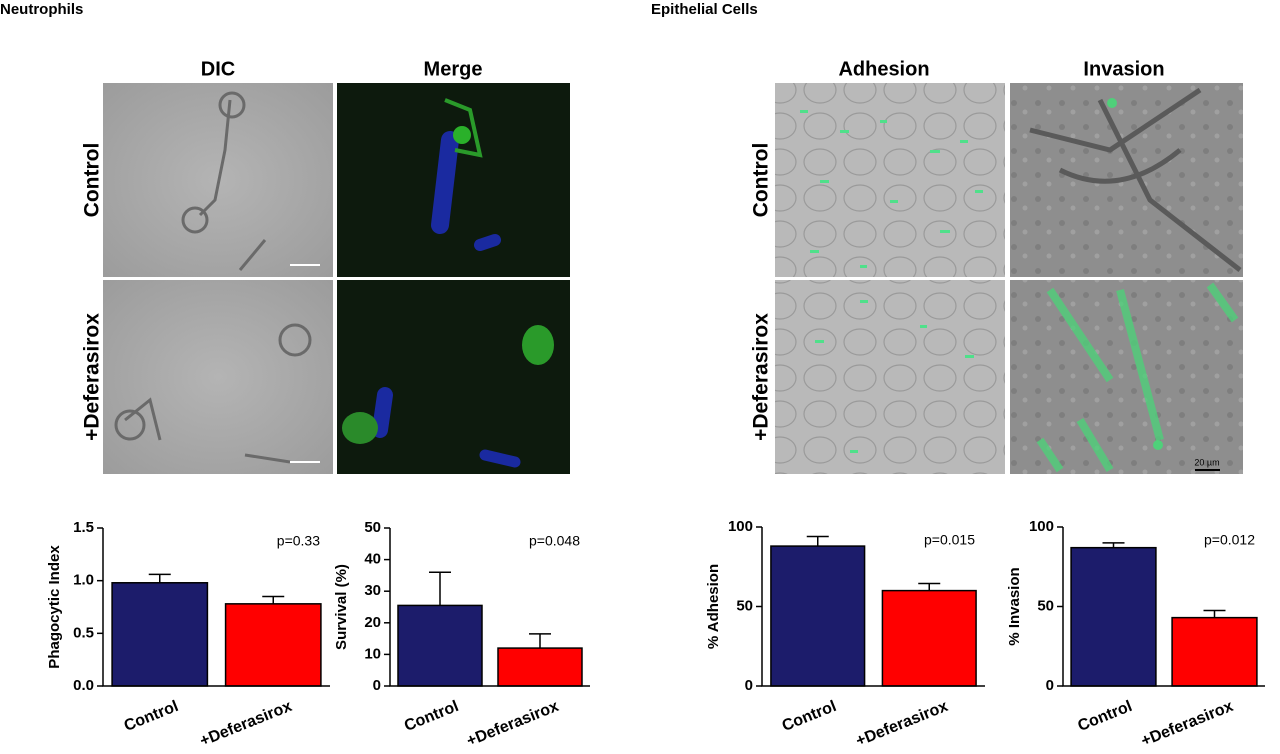 This screenshot has width=1280, height=754. I want to click on annotation: p=0.012, so click(1229, 540).